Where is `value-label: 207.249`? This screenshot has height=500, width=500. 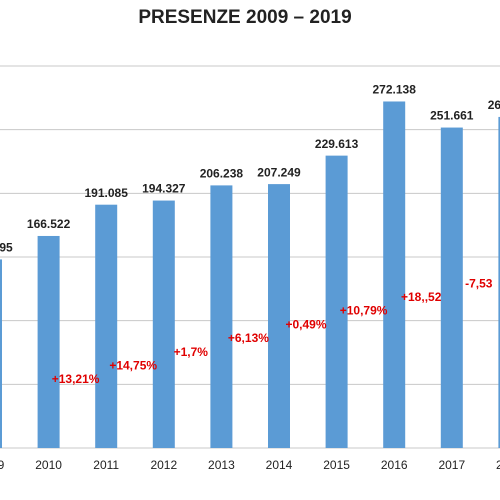 value-label: 207.249 is located at coordinates (279, 172).